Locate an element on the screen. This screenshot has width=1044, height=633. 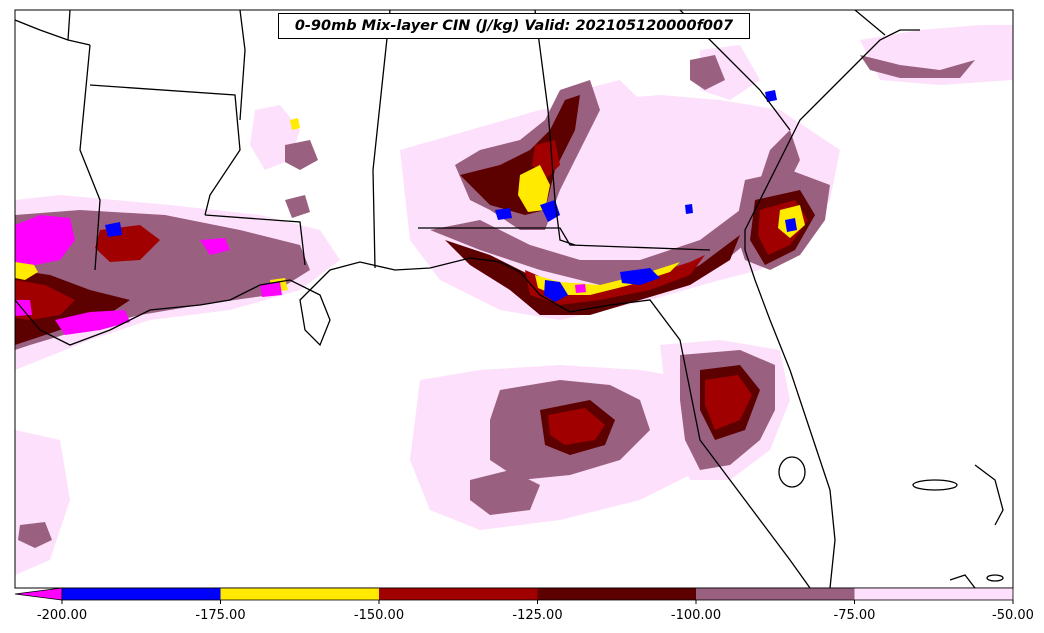
colorbar-tick-label: -75.00 is located at coordinates (854, 615).